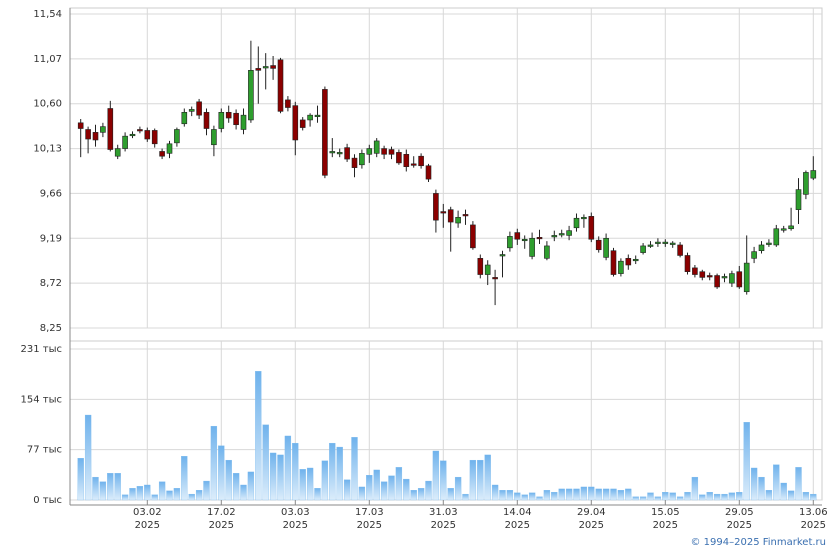 This screenshot has height=554, width=840. Describe the element at coordinates (44, 450) in the screenshot. I see `y-tick-label: 77 тыс` at that location.